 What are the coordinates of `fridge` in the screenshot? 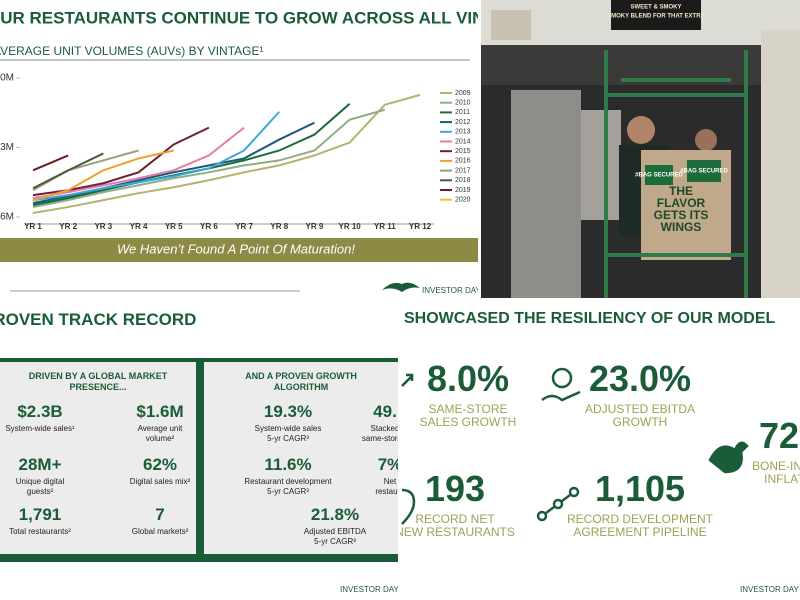 It's located at (546, 194).